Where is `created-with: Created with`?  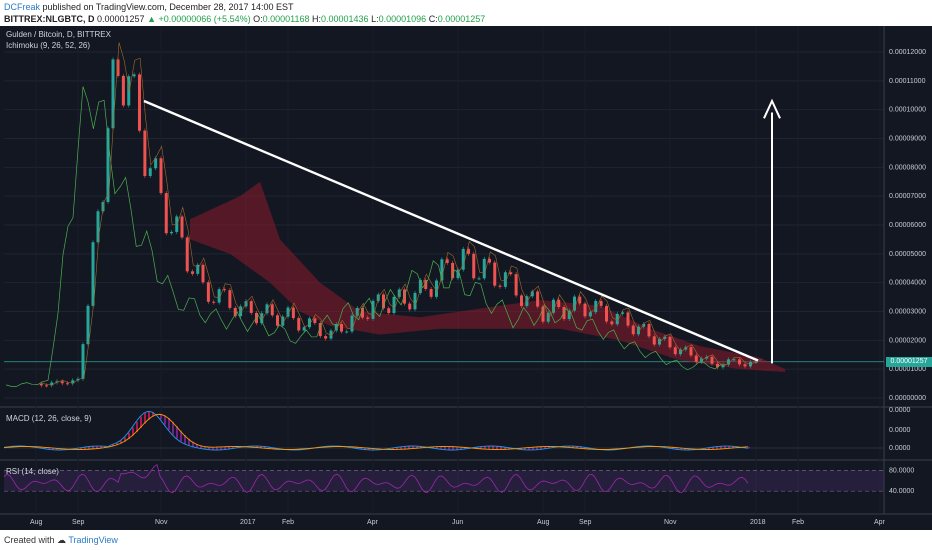 created-with: Created with is located at coordinates (29, 540).